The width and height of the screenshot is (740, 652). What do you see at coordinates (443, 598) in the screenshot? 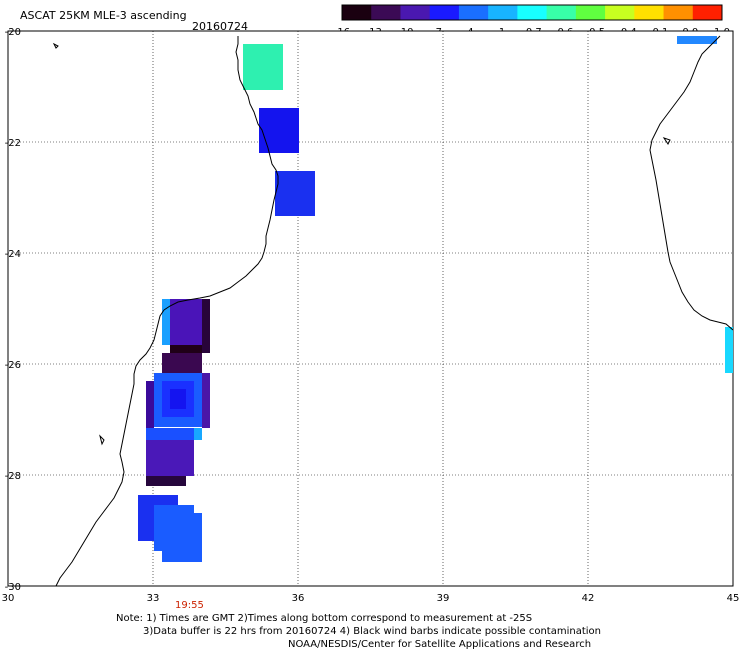
I see `x-tick-label: 39` at bounding box center [443, 598].